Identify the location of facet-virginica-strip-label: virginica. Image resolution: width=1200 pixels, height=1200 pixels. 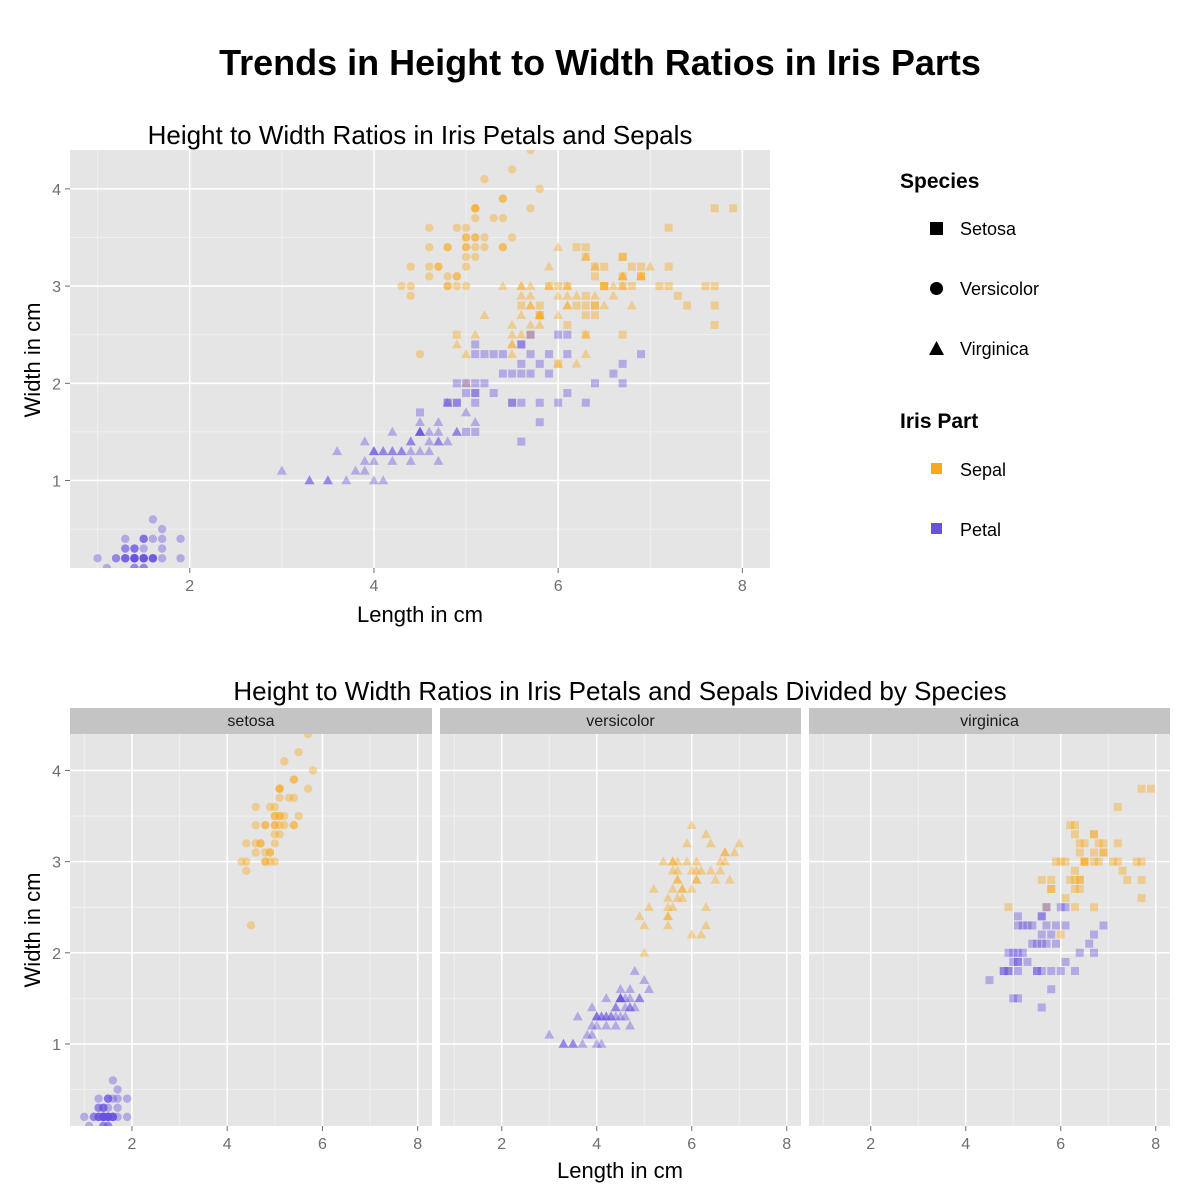
(989, 721).